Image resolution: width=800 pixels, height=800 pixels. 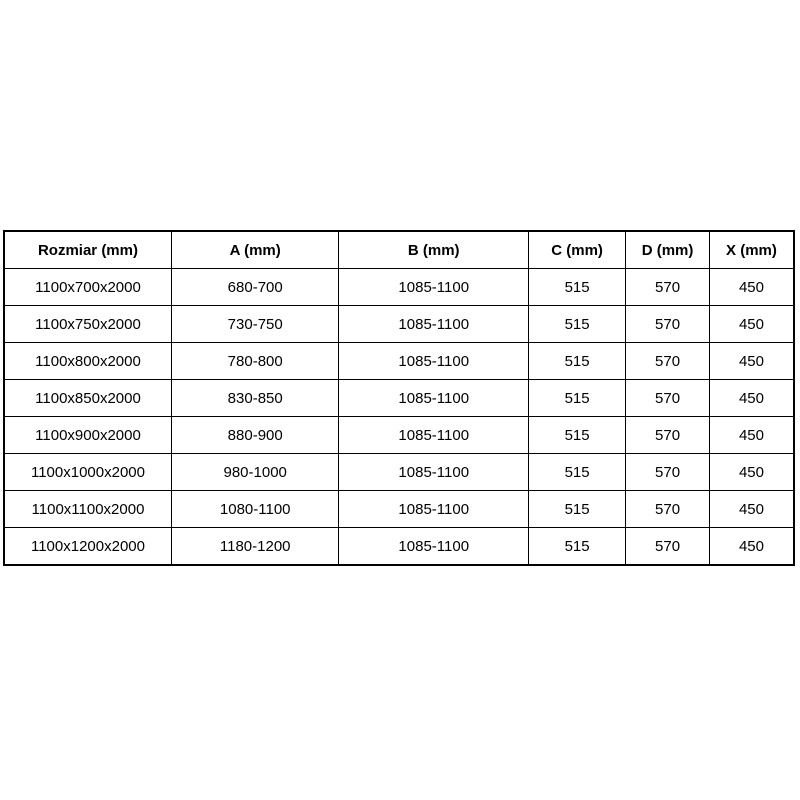 I want to click on table-row: 1100x800x2000 780-800 1085-1100 515 570 450, so click(x=399, y=361).